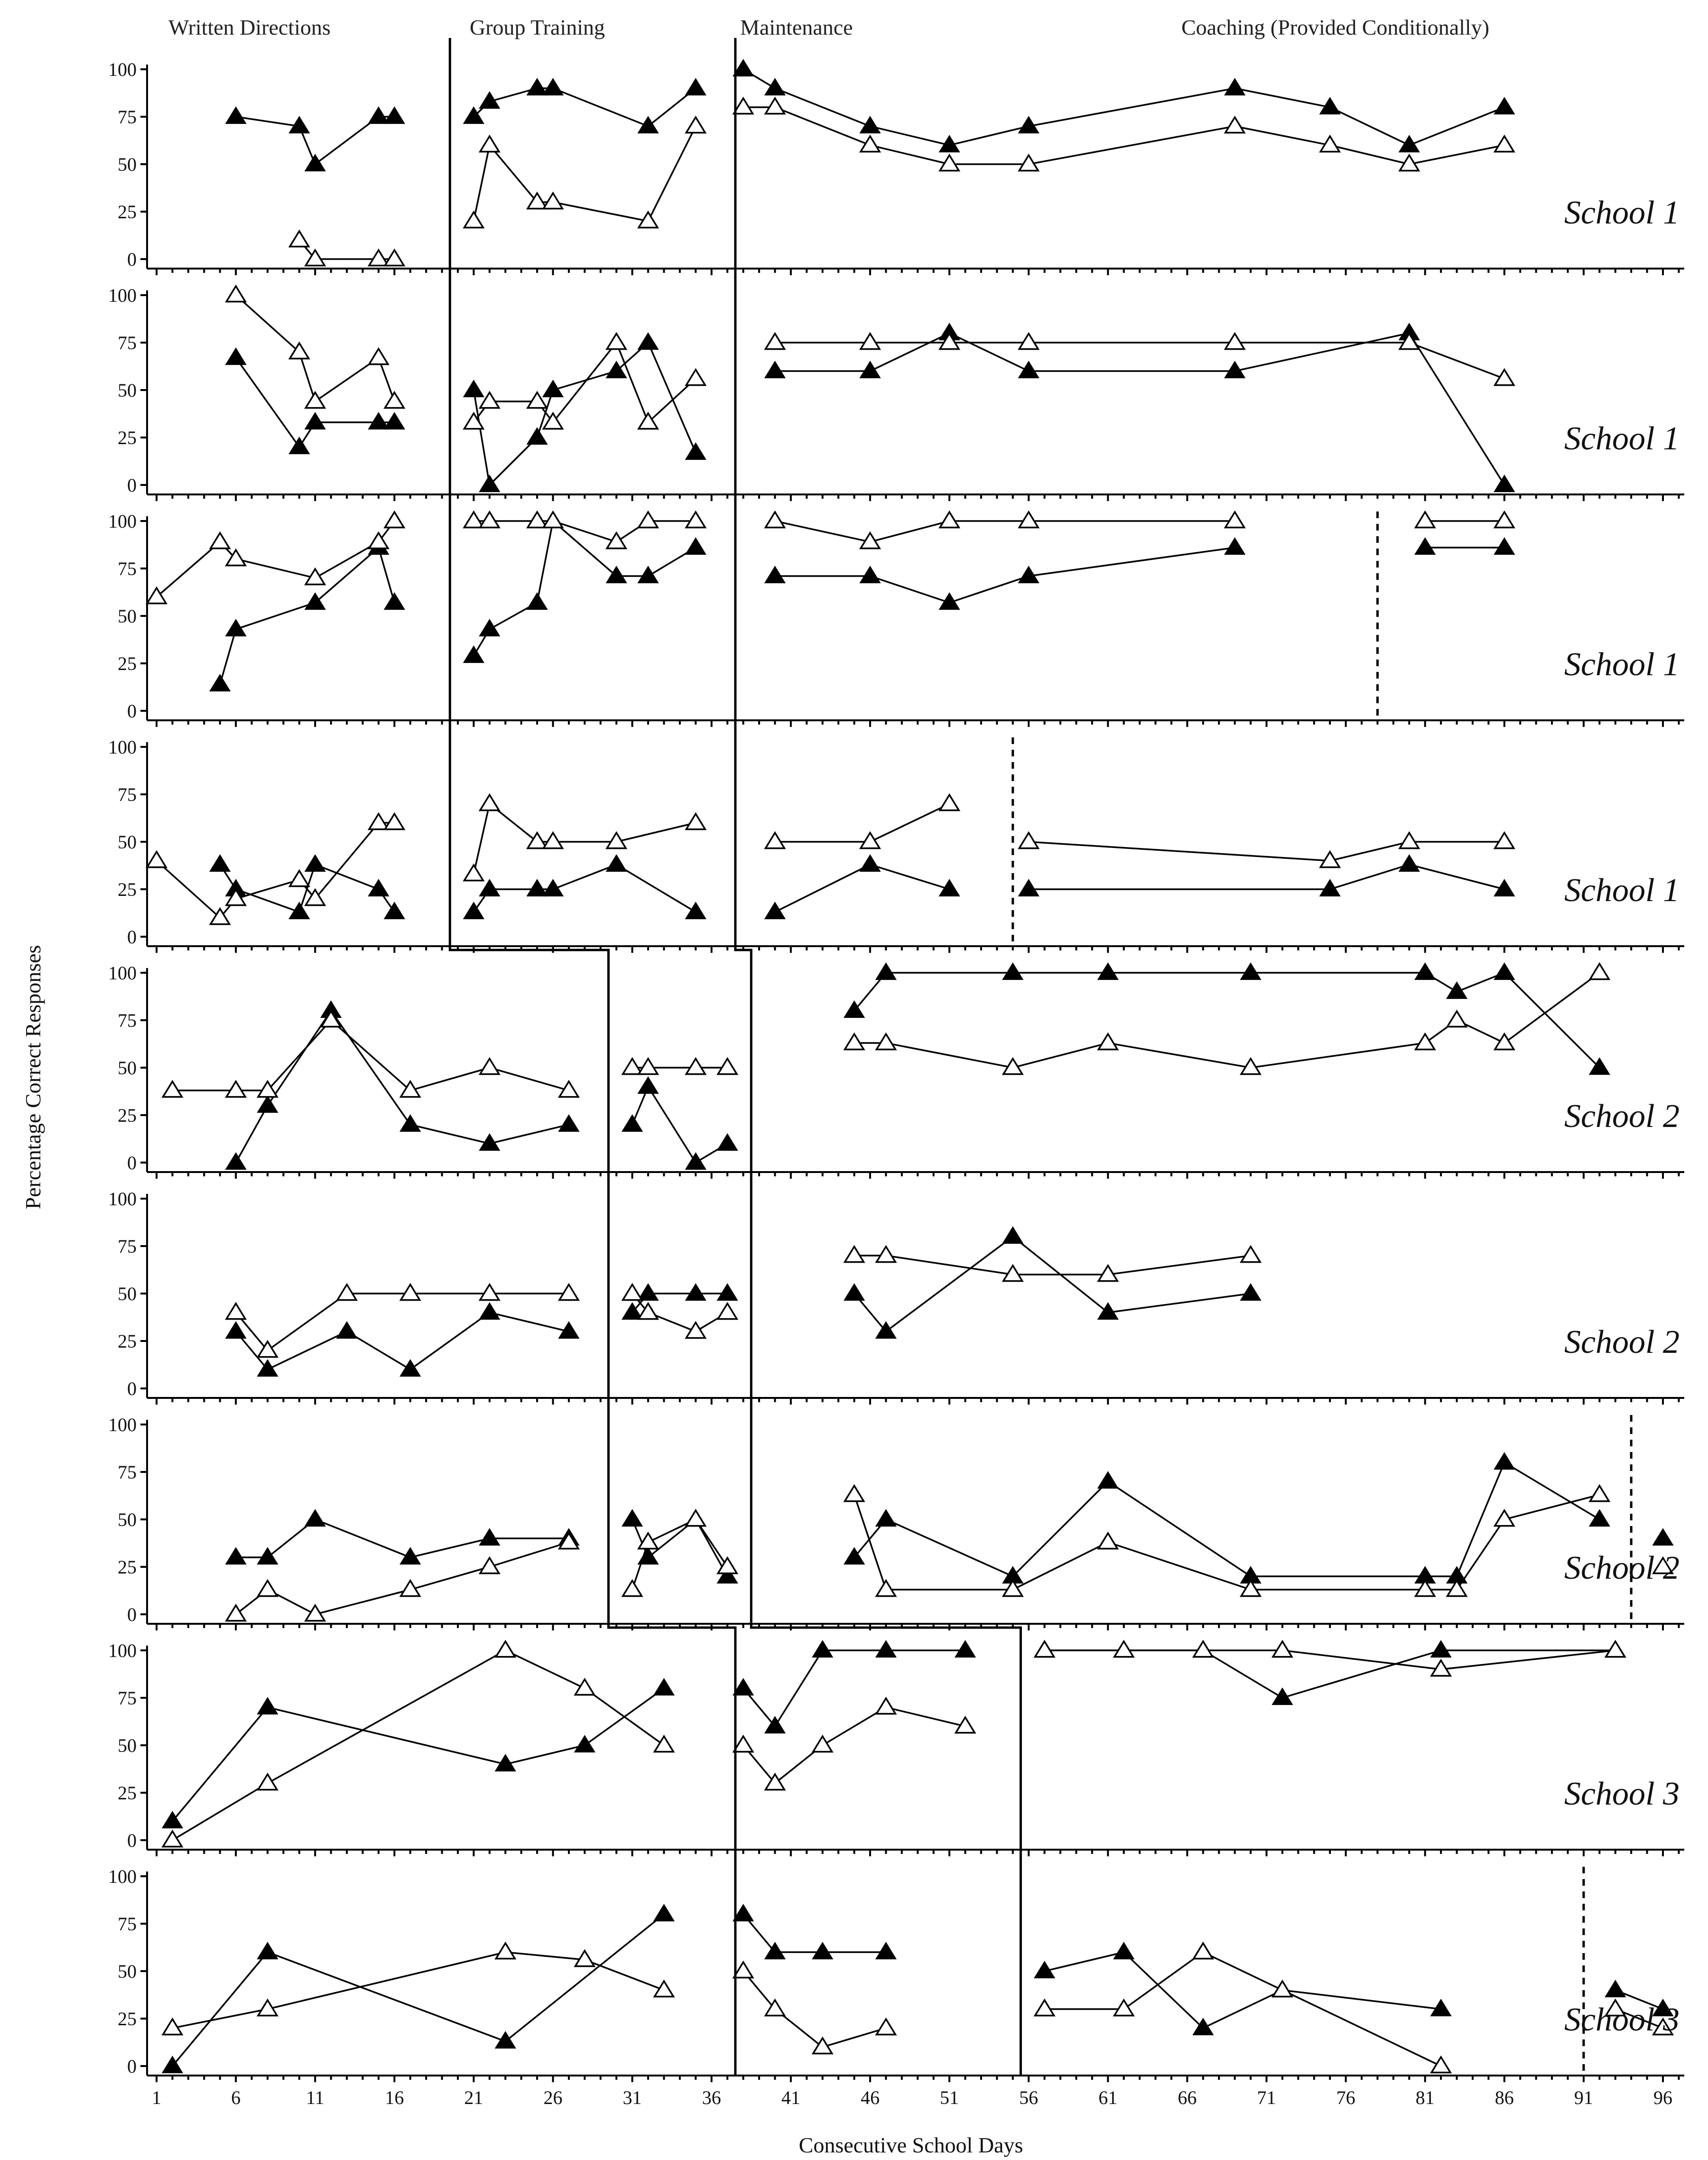  I want to click on y-axis-title: Percentage Correct Responses, so click(33, 1078).